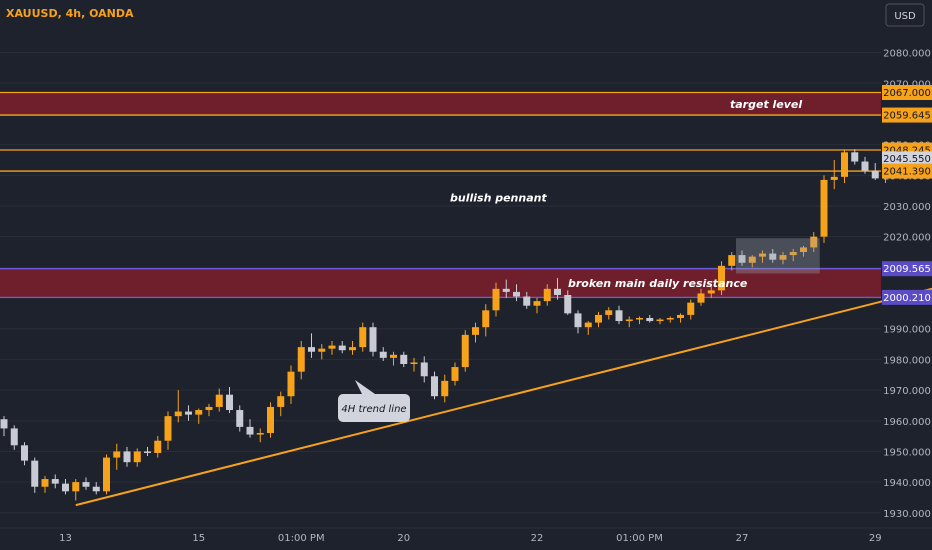 The height and width of the screenshot is (550, 932). Describe the element at coordinates (766, 104) in the screenshot. I see `annotation-target-level: target level` at that location.